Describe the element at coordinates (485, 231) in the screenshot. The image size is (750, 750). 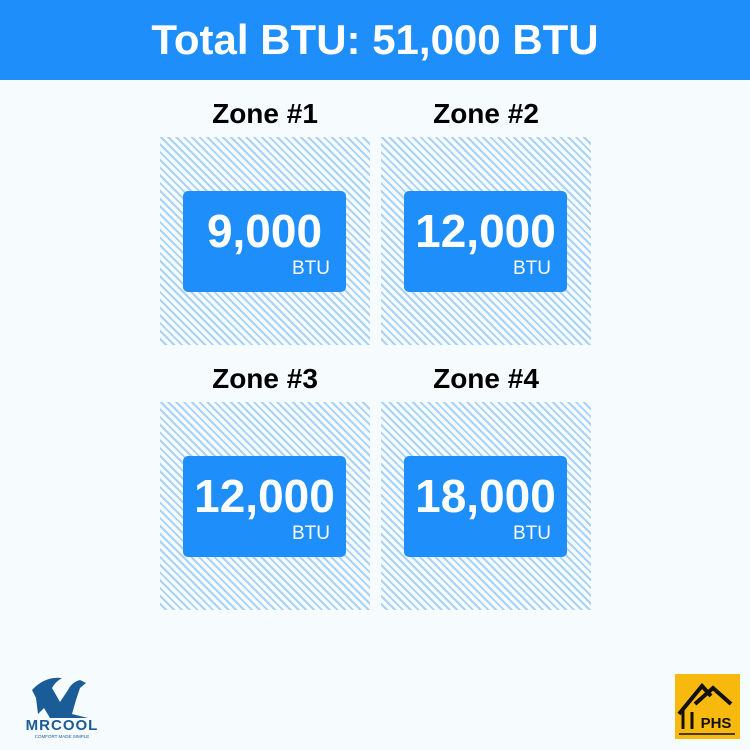
I see `zone-2-value: 12,000` at that location.